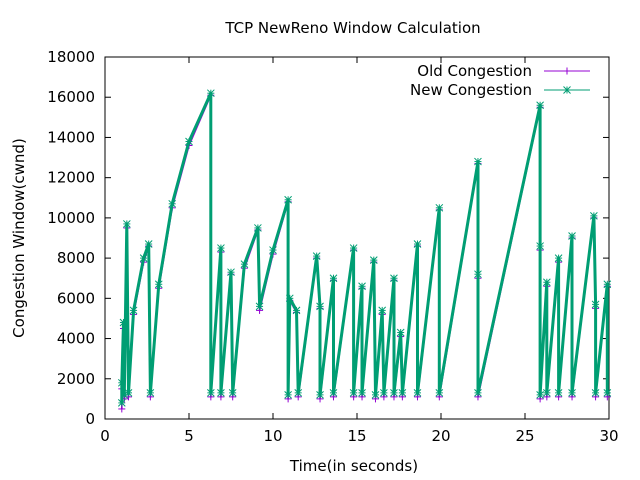 Image resolution: width=640 pixels, height=480 pixels. I want to click on legend-label-old-congestion: Old Congestion, so click(474, 71).